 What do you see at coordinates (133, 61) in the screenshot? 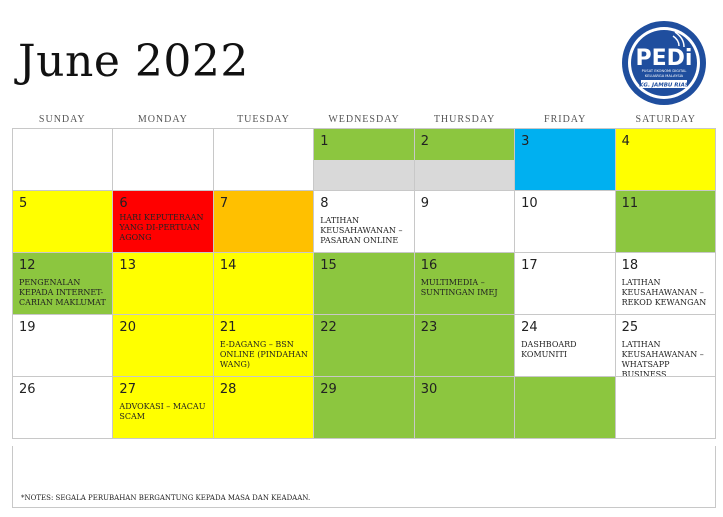
I see `page-title: June 2022` at bounding box center [133, 61].